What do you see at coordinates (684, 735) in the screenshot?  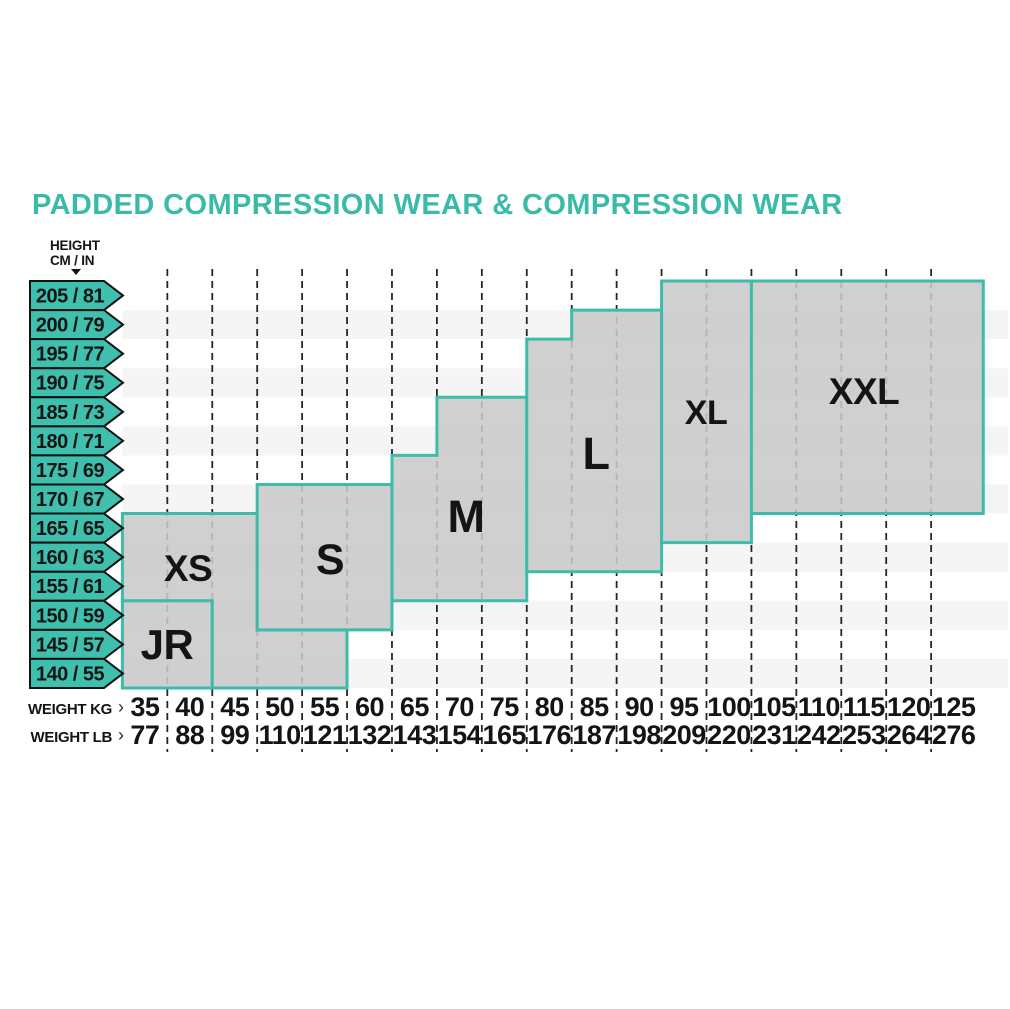 I see `weight-lb-value: 209` at bounding box center [684, 735].